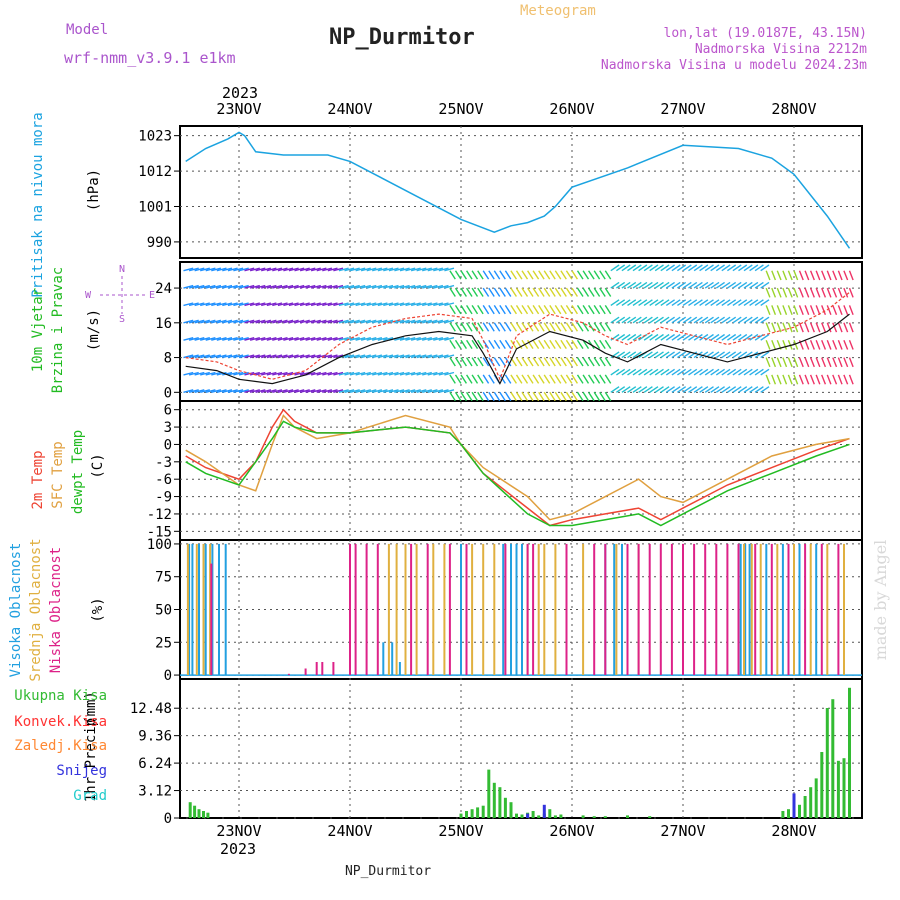 This screenshot has height=900, width=900. What do you see at coordinates (793, 109) in the screenshot?
I see `top-day-label: 28NOV` at bounding box center [793, 109].